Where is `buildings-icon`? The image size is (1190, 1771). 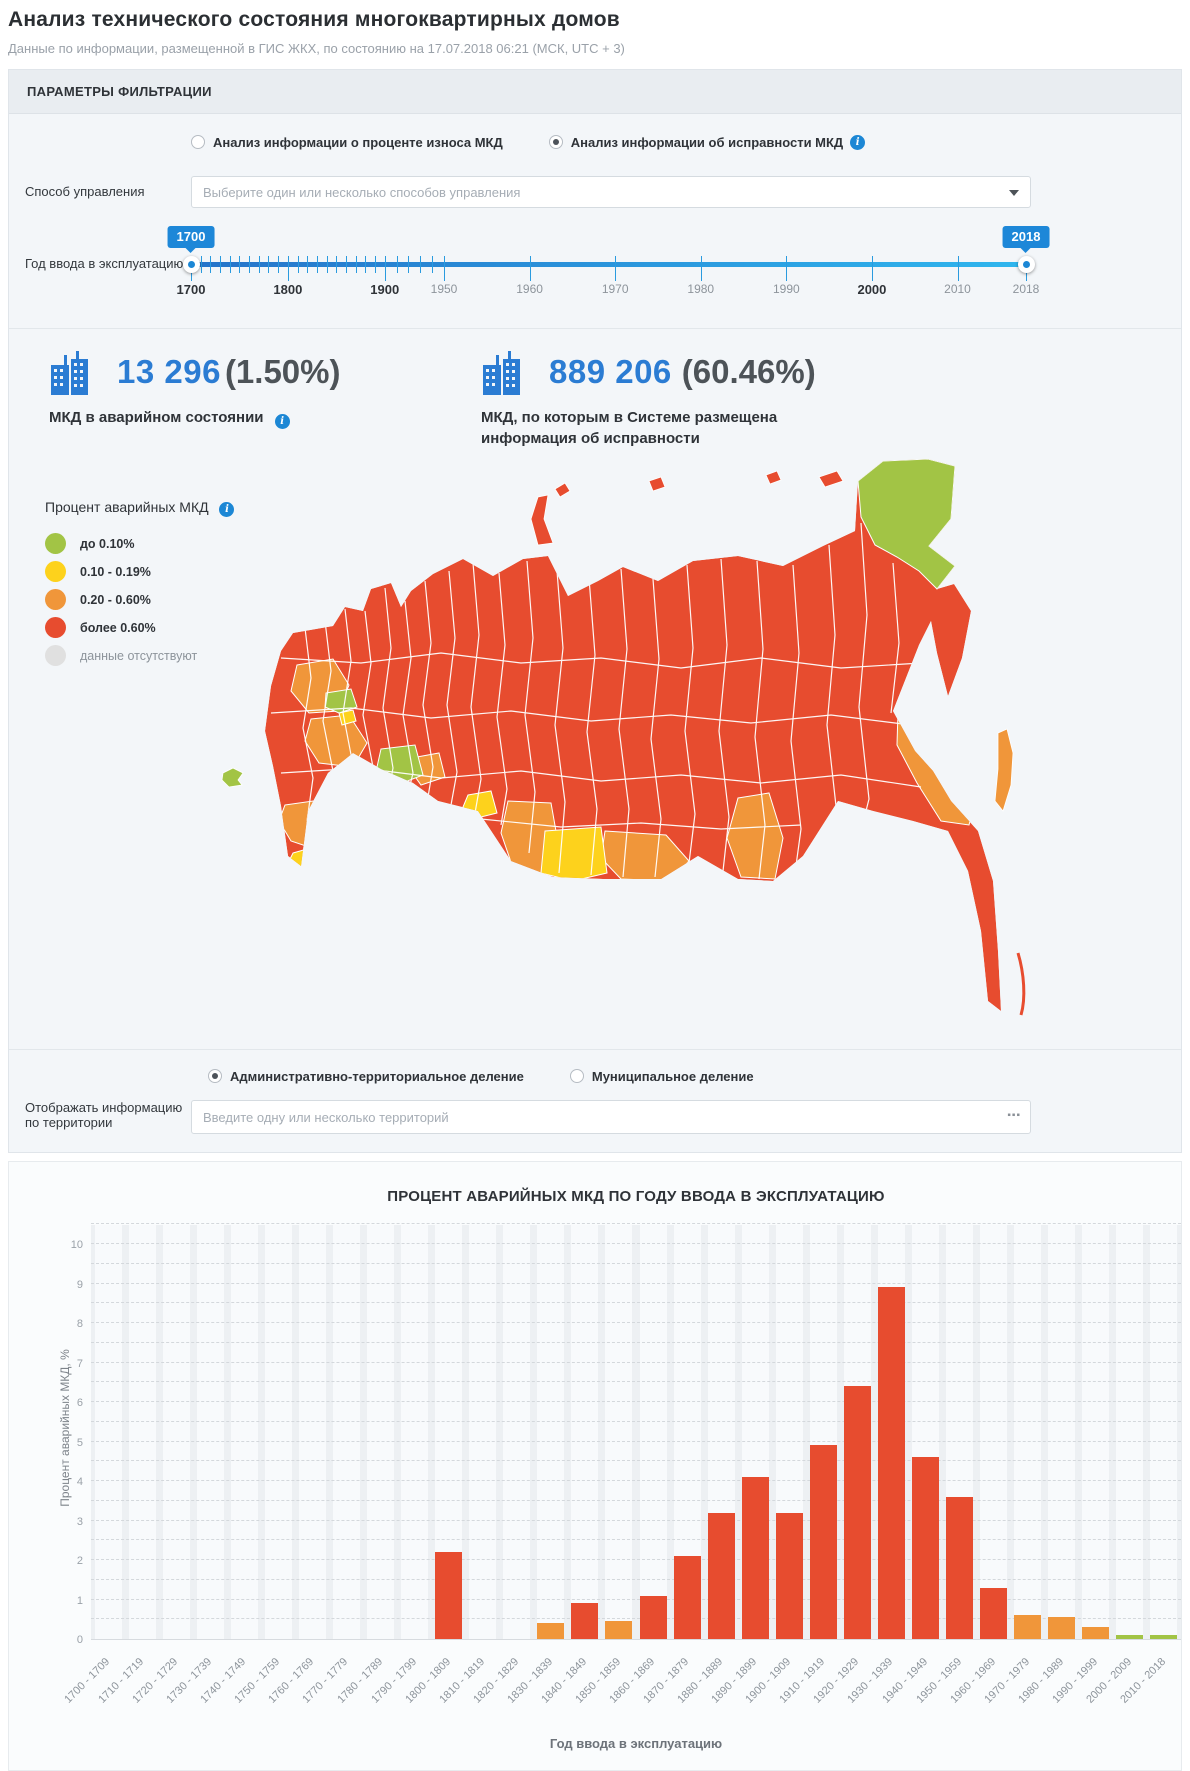
buildings-icon is located at coordinates (501, 373).